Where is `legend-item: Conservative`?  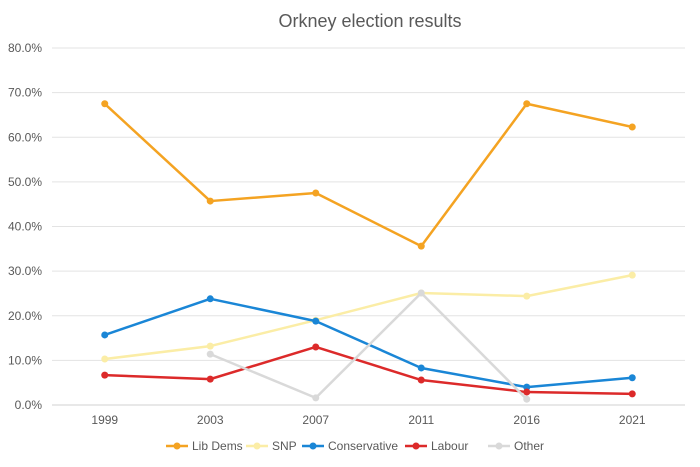
legend-item: Conservative is located at coordinates (350, 446).